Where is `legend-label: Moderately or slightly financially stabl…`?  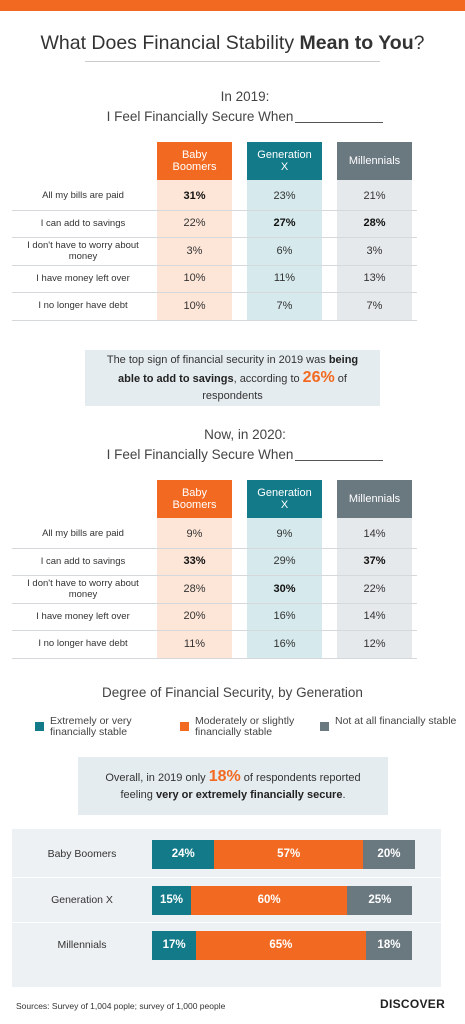
legend-label: Moderately or slightly financially stabl… is located at coordinates (245, 726).